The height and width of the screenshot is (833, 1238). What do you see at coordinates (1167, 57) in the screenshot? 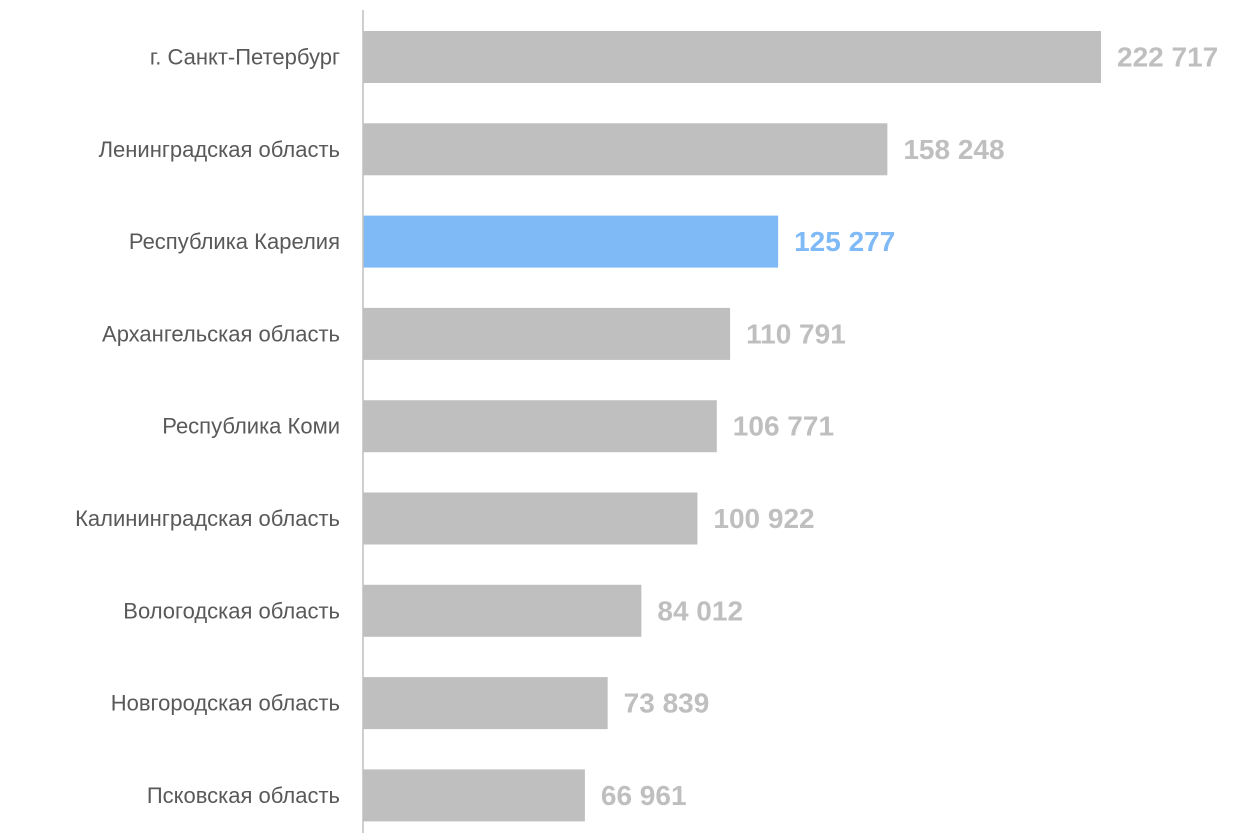
I see `value-label: 222 717` at bounding box center [1167, 57].